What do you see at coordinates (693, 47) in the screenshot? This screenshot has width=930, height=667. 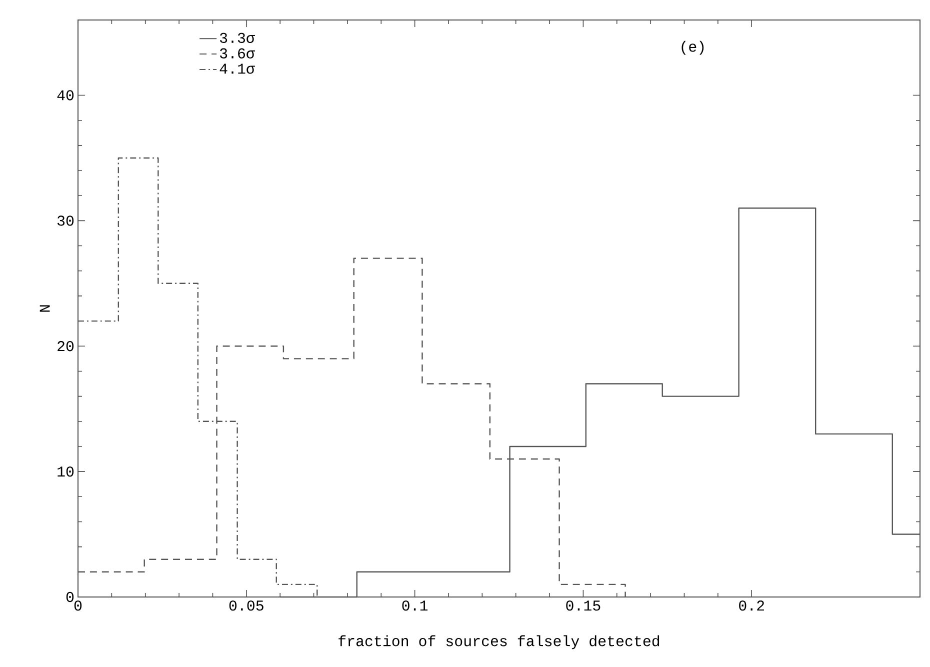 I see `text: (e)` at bounding box center [693, 47].